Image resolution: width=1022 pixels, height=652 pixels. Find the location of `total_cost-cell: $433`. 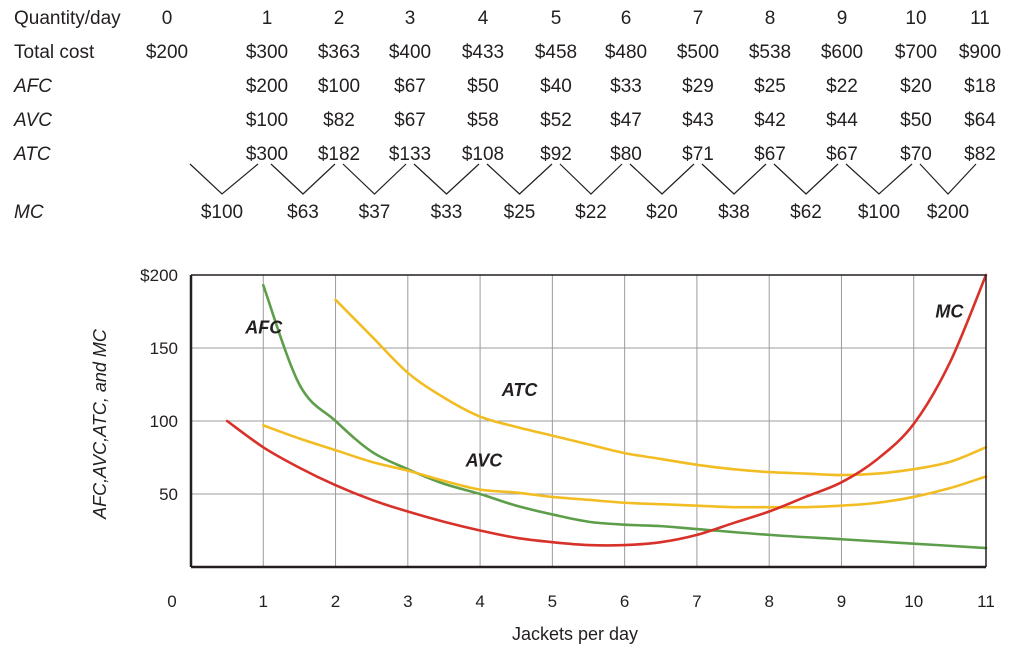

total_cost-cell: $433 is located at coordinates (483, 52).